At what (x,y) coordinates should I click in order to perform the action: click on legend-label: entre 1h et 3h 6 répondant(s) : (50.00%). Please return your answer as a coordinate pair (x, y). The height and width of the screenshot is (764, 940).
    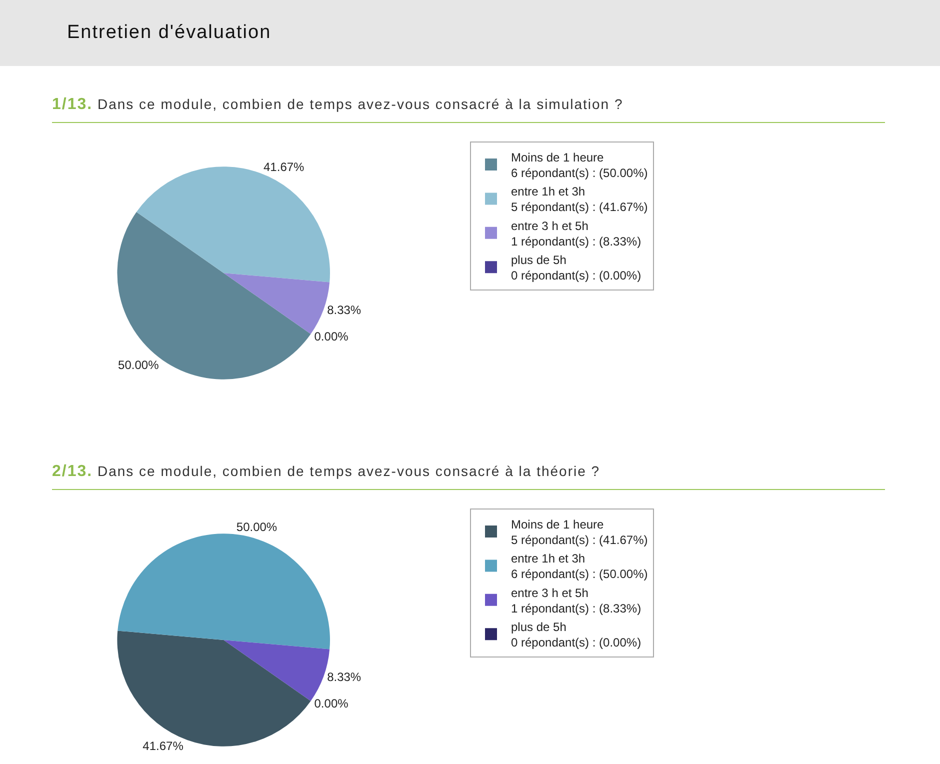
    Looking at the image, I should click on (579, 567).